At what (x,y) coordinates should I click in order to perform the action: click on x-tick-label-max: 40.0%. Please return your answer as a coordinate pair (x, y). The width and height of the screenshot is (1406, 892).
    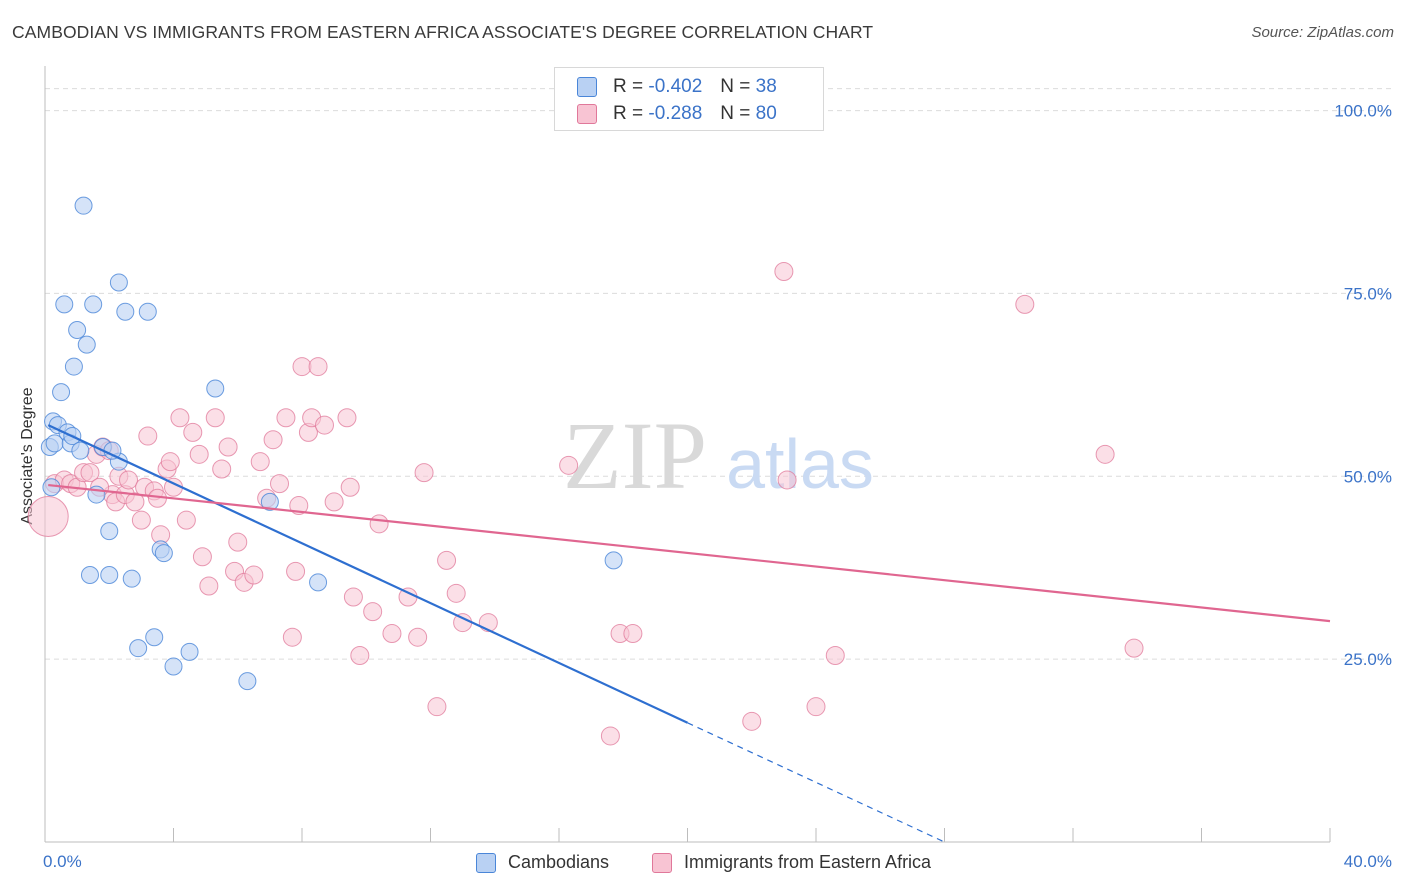
    Looking at the image, I should click on (1367, 861).